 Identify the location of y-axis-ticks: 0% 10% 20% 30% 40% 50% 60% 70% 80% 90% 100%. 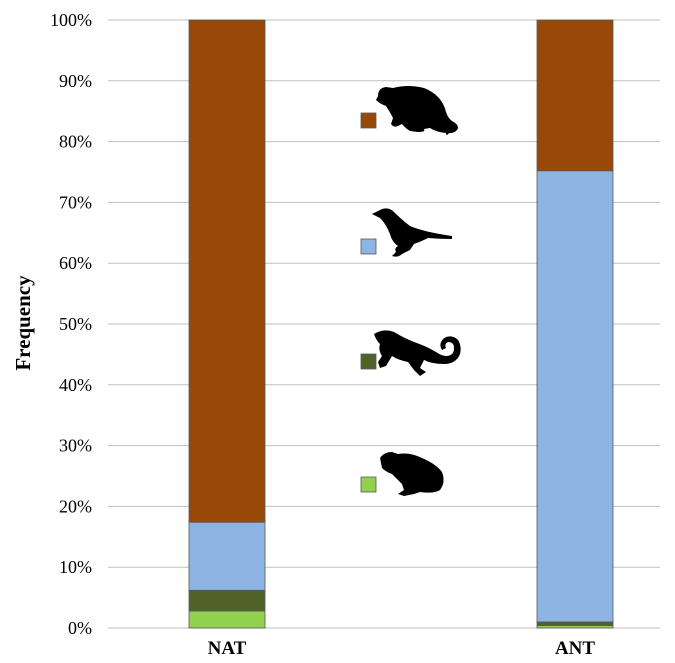
(71, 324).